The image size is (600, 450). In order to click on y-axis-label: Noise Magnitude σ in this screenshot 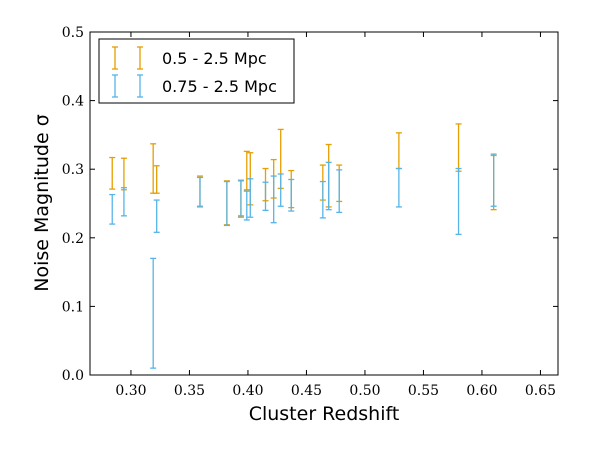, I will do `click(42, 203)`.